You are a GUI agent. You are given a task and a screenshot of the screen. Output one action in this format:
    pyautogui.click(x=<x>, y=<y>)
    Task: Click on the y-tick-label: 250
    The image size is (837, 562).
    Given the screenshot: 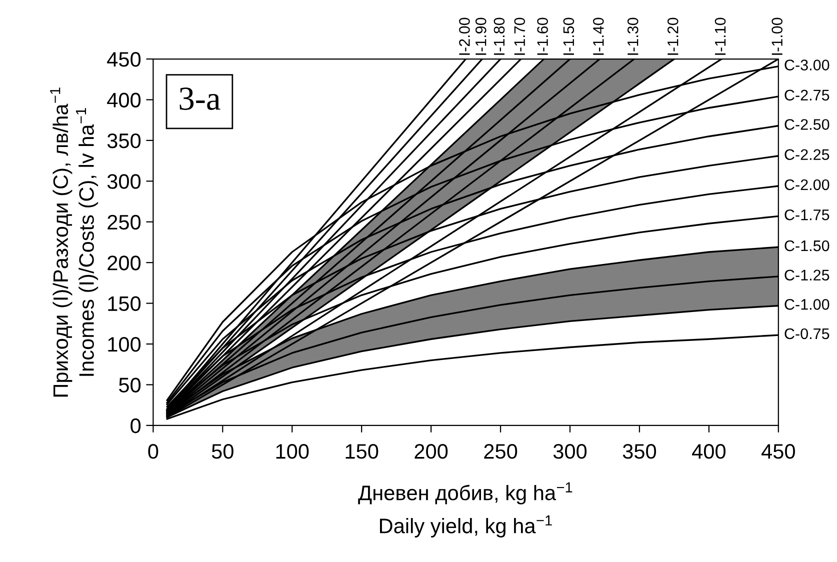 What is the action you would take?
    pyautogui.click(x=124, y=222)
    